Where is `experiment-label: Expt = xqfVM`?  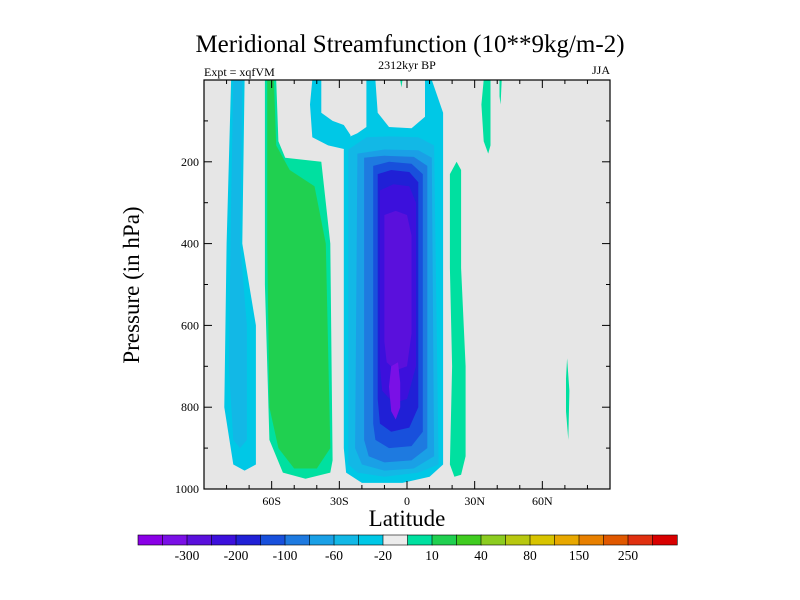
experiment-label: Expt = xqfVM is located at coordinates (239, 72).